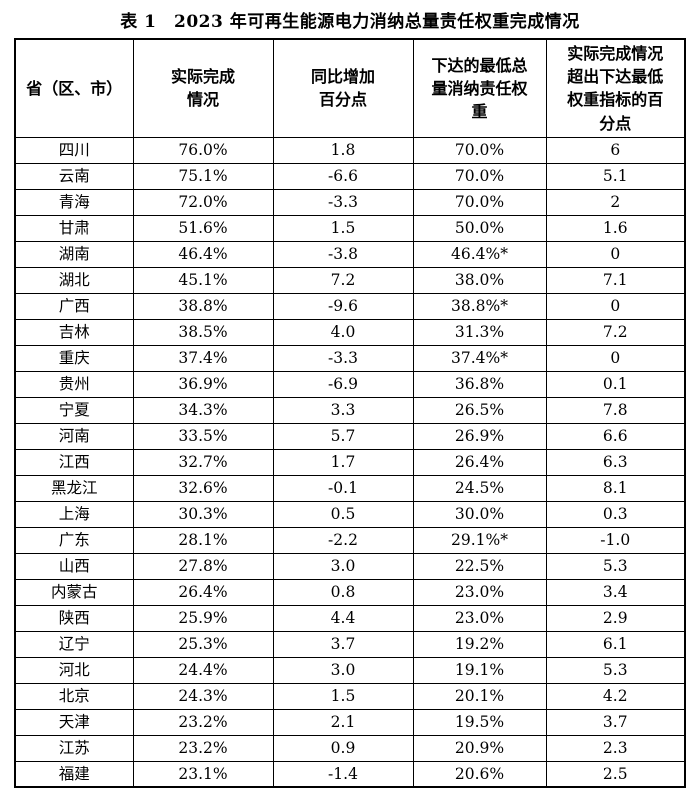 This screenshot has height=791, width=700. Describe the element at coordinates (343, 280) in the screenshot. I see `cell-yoy-increase-pp: 7.2` at that location.